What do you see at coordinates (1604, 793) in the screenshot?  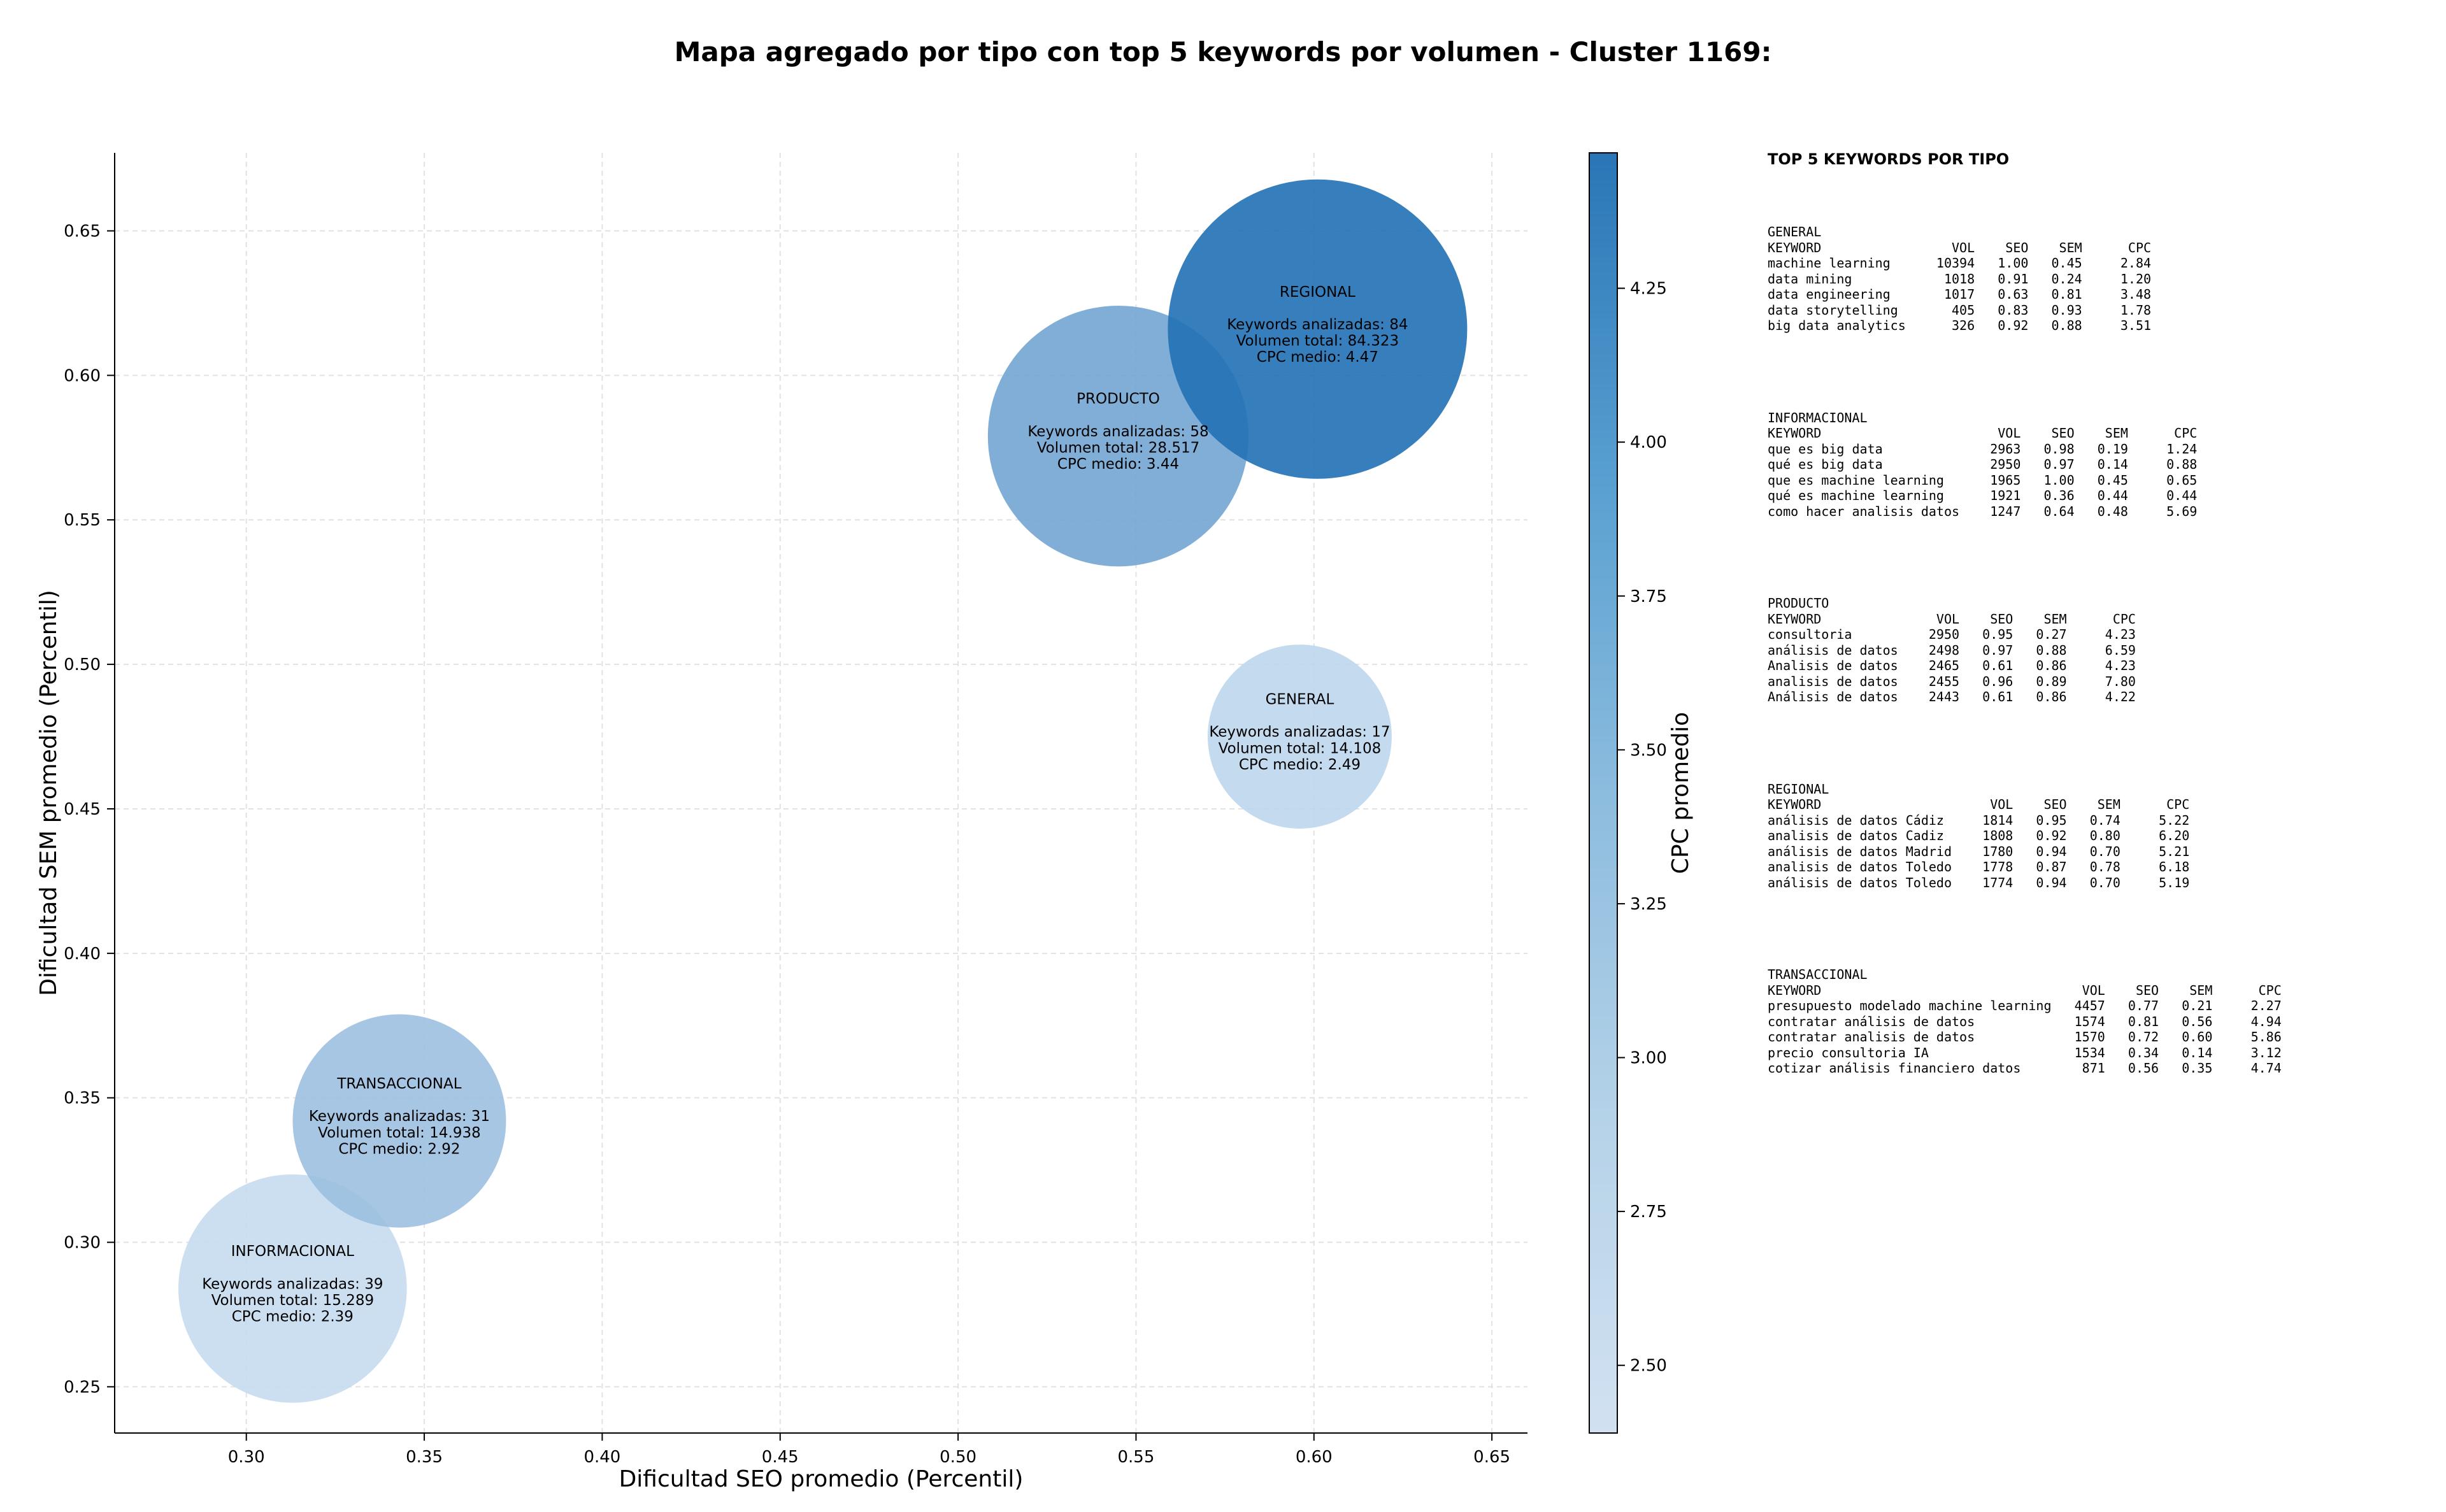 I see `colorbar` at bounding box center [1604, 793].